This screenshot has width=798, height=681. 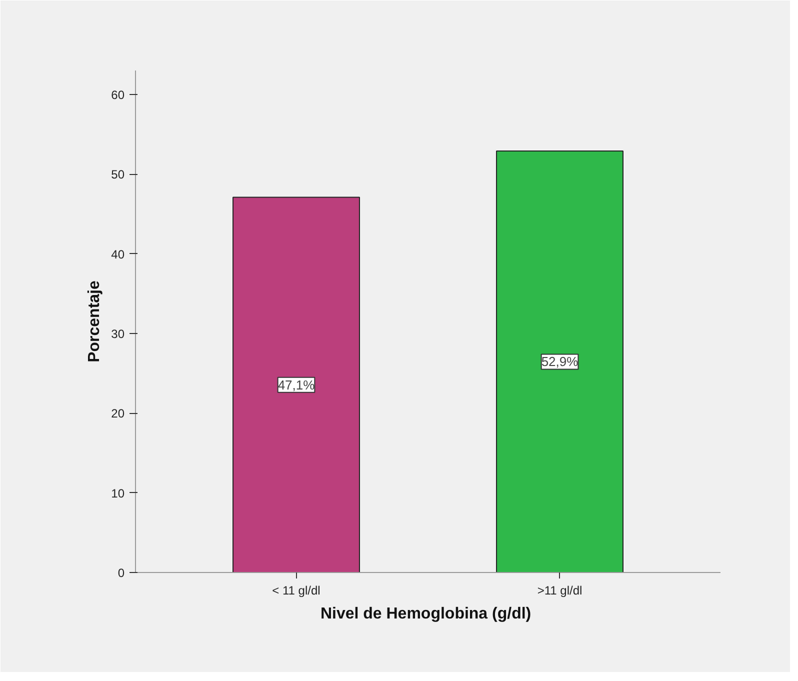 I want to click on y-tick-label: 50, so click(x=118, y=175).